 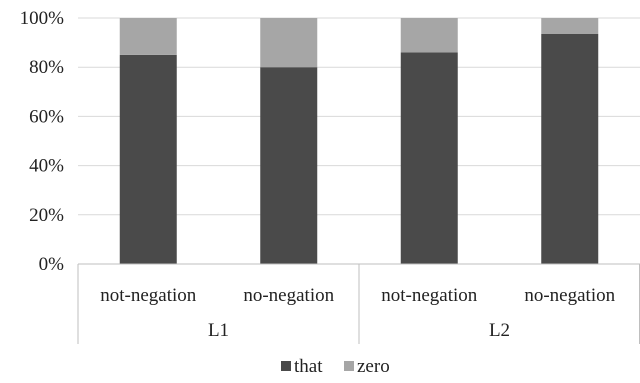 What do you see at coordinates (46, 116) in the screenshot?
I see `y-tick-label: 60%` at bounding box center [46, 116].